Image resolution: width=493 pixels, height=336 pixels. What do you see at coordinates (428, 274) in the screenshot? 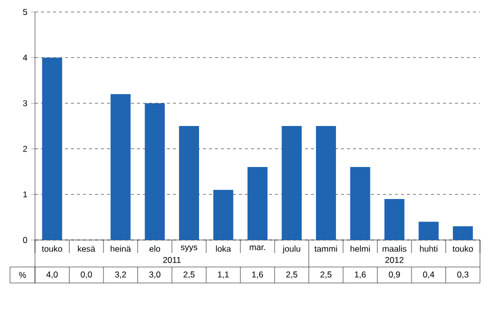
I see `data-label: 0,4` at bounding box center [428, 274].